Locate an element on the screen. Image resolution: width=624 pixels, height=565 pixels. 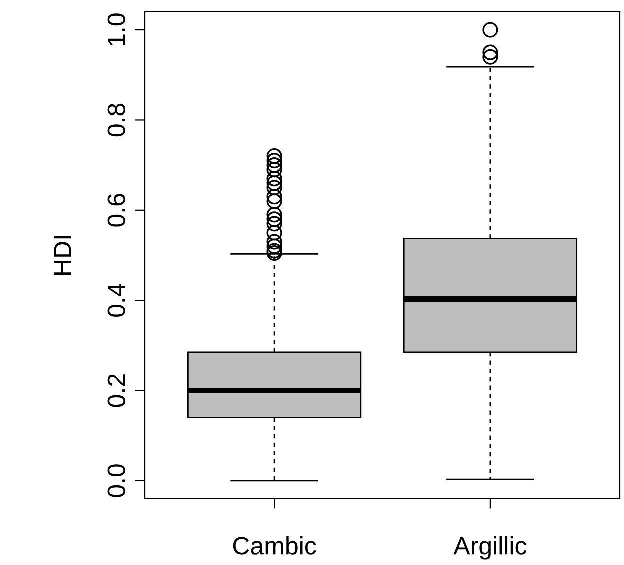
x-tick-label: Argillic is located at coordinates (490, 548).